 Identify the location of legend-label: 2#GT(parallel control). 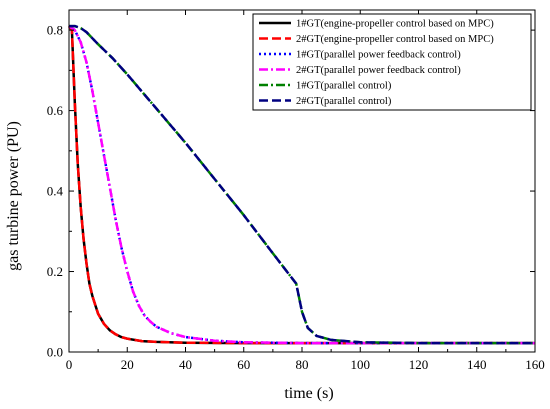
(344, 101).